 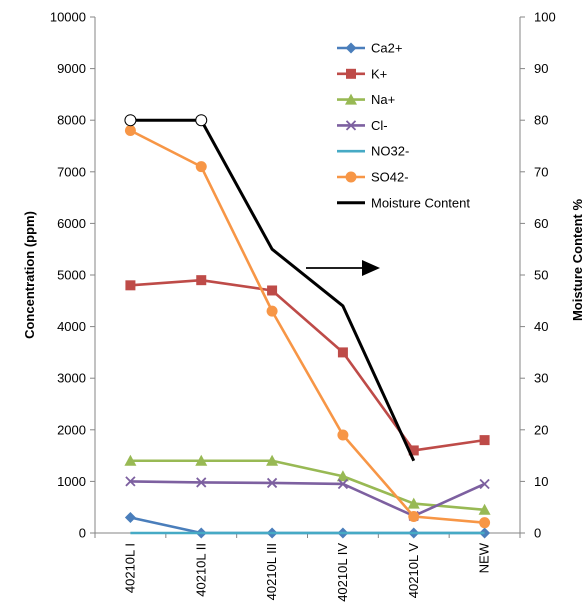 I want to click on legend-item: Moisture Content, so click(x=403, y=202).